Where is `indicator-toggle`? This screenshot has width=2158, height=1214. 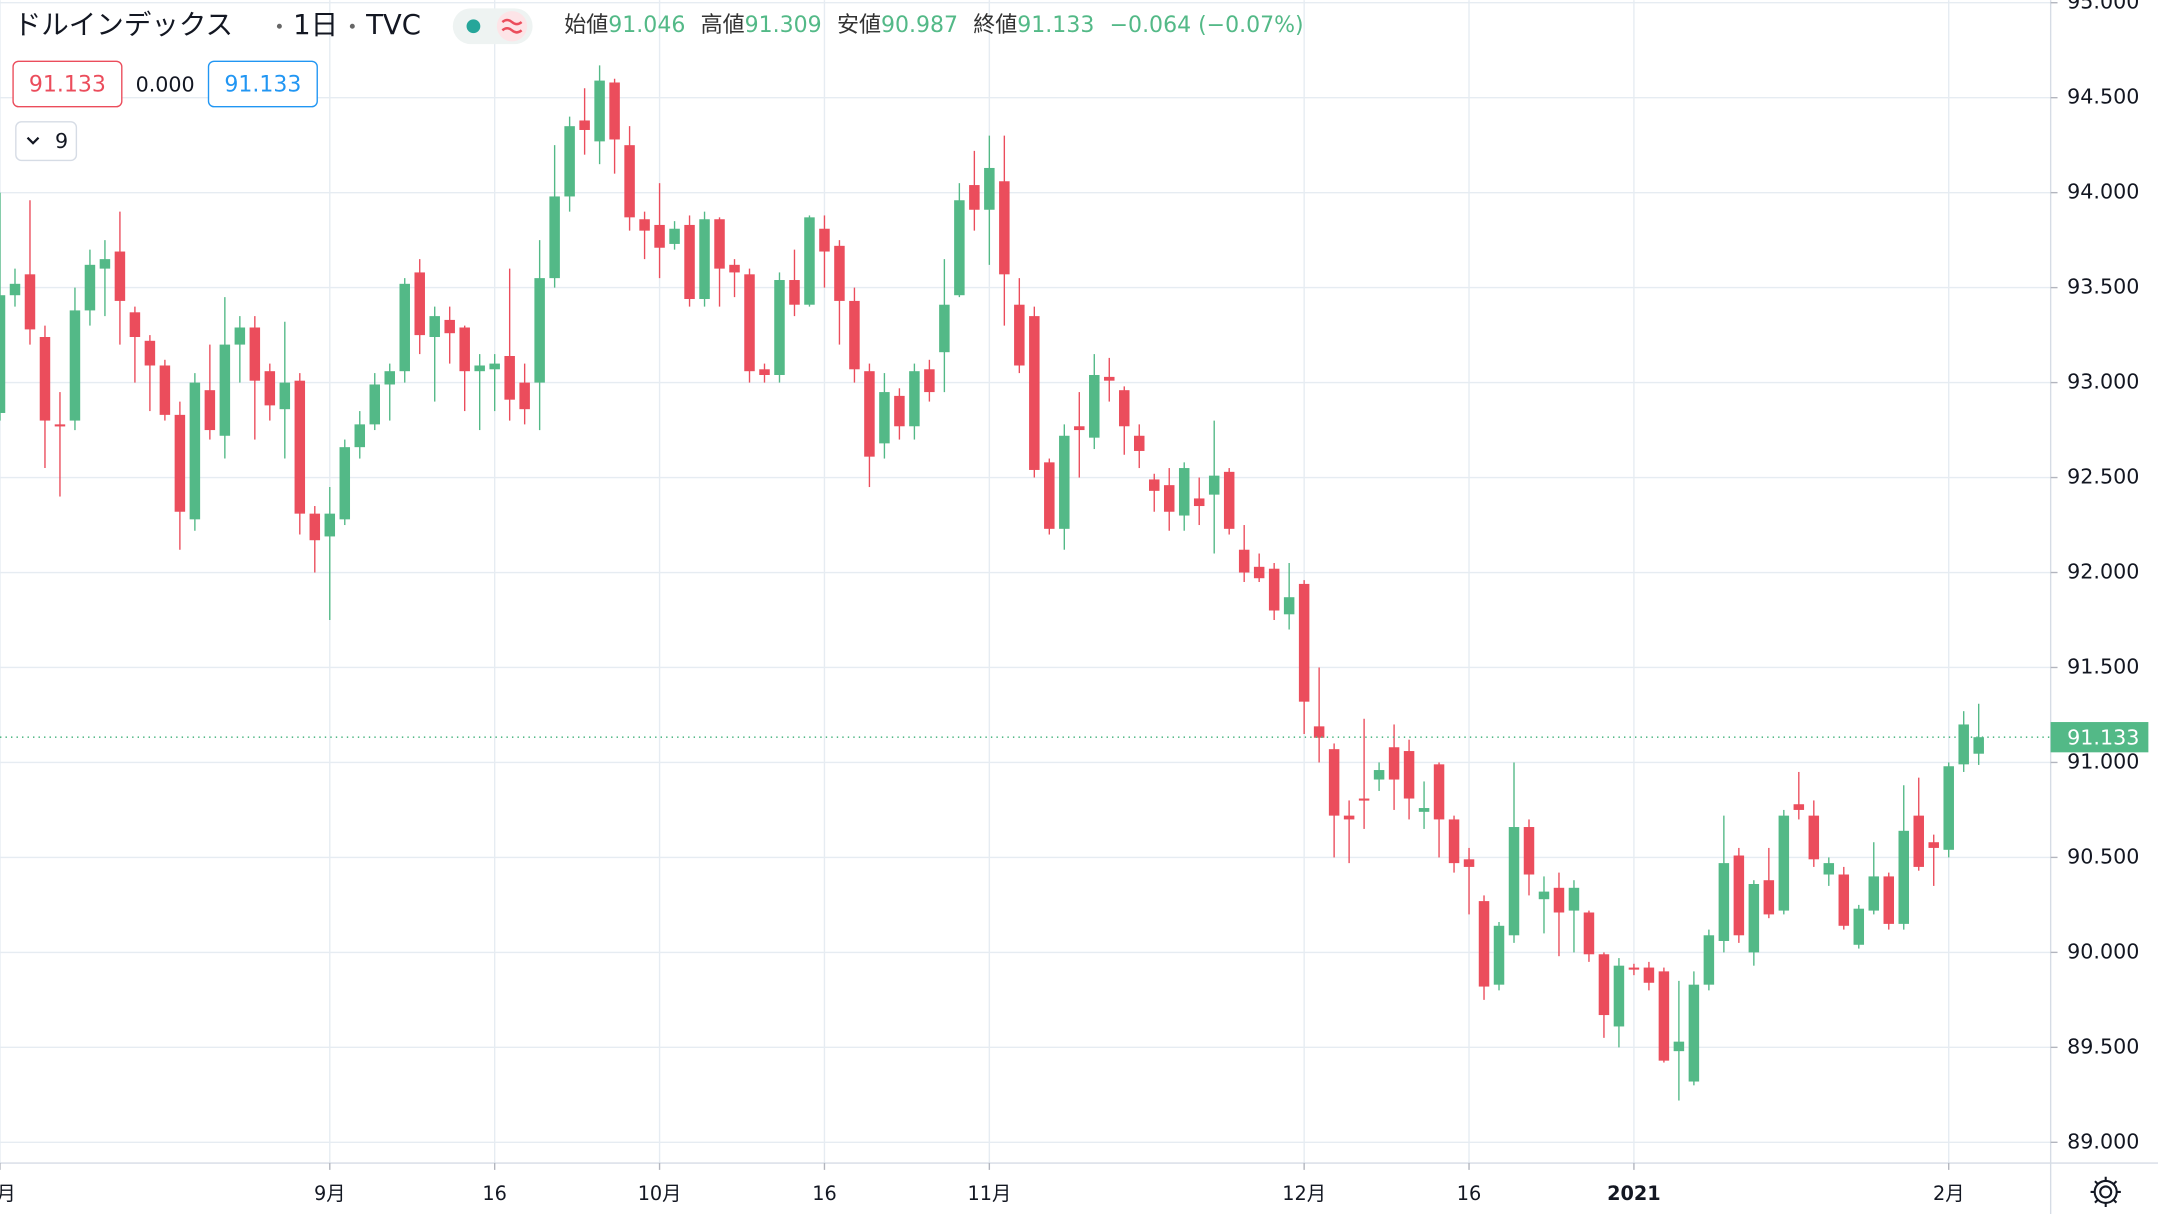 indicator-toggle is located at coordinates (46, 141).